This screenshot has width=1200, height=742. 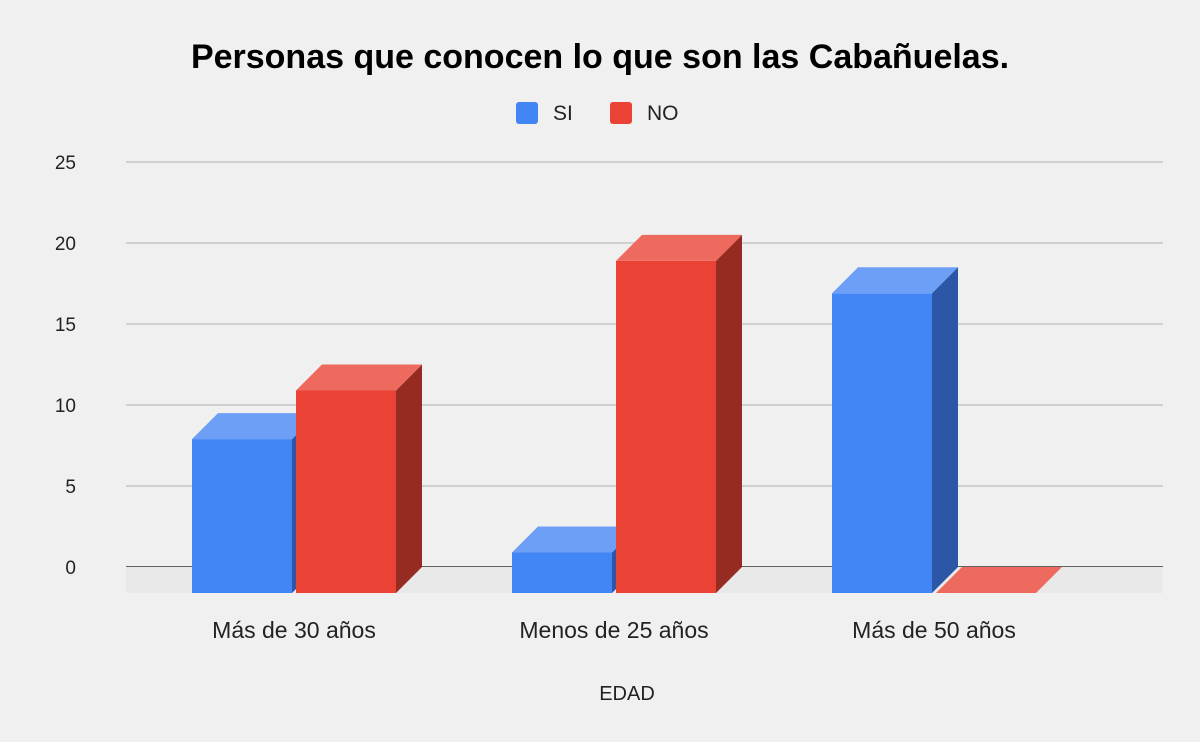 What do you see at coordinates (70, 487) in the screenshot?
I see `y-tick-label: 5` at bounding box center [70, 487].